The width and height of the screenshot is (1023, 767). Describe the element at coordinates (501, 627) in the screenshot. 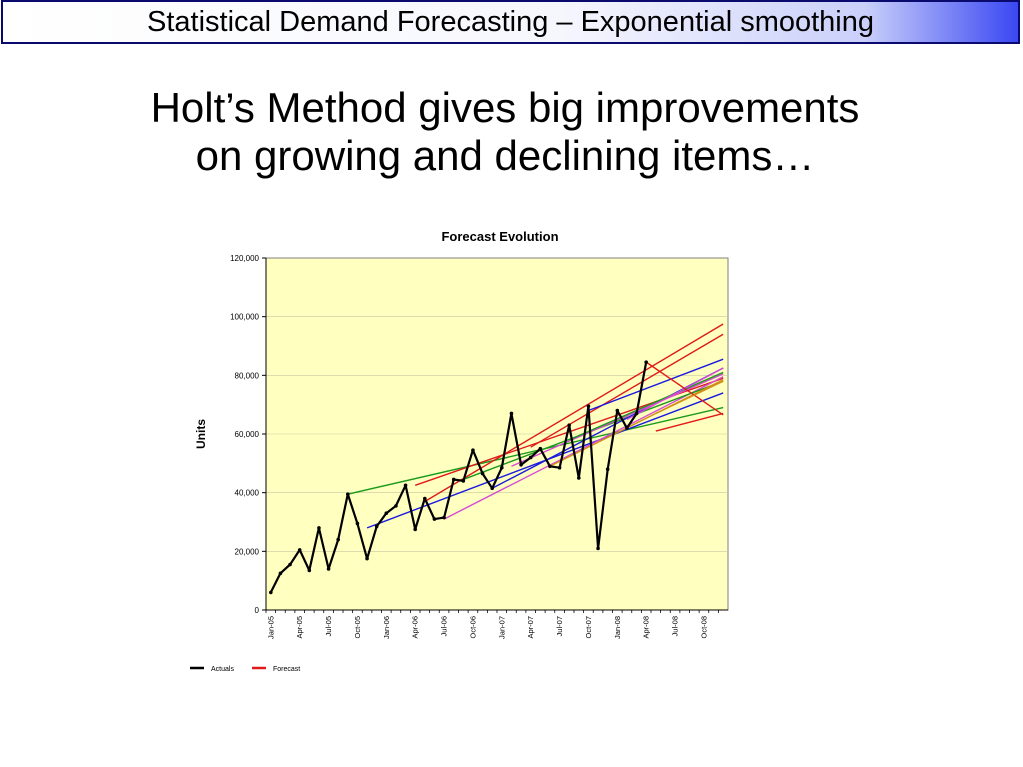

I see `x-tick-label: Jan-07` at that location.